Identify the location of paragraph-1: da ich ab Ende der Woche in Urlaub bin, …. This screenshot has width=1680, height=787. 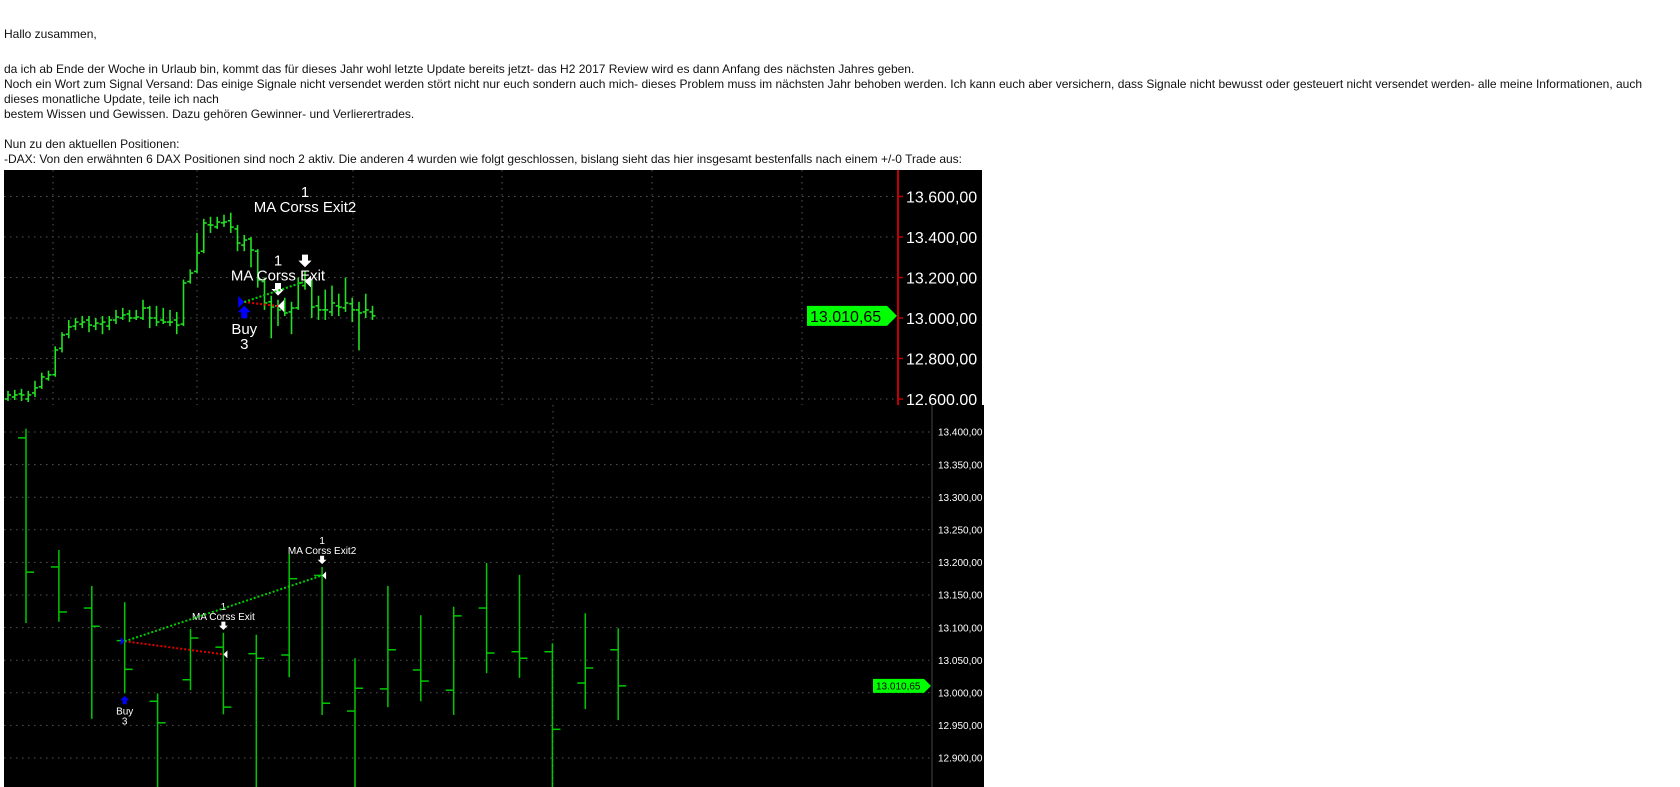
(459, 69).